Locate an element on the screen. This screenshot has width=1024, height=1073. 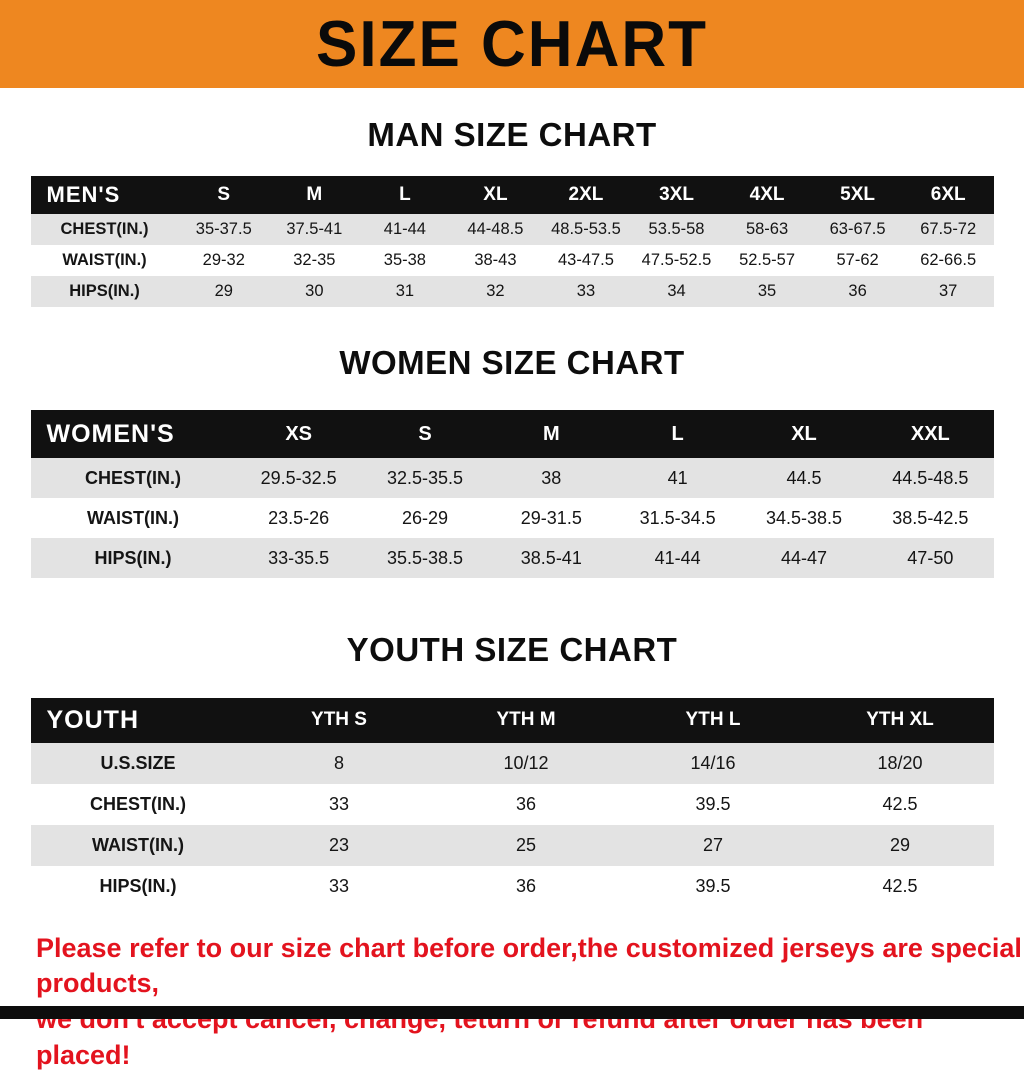
cell: 53.5-58 is located at coordinates (676, 228).